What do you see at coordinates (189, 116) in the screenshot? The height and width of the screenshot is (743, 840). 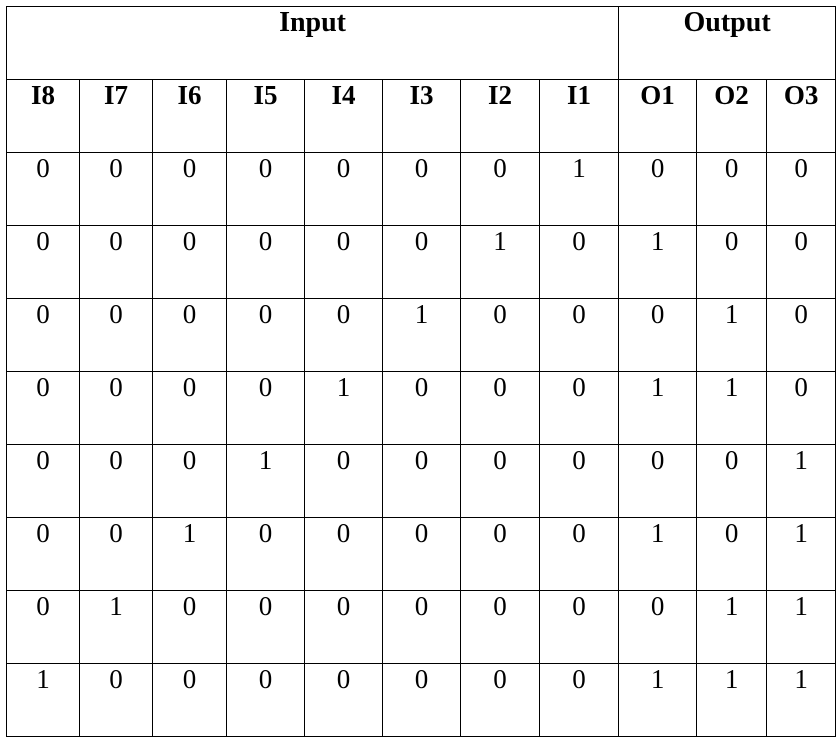 I see `column-header-i6: I6` at bounding box center [189, 116].